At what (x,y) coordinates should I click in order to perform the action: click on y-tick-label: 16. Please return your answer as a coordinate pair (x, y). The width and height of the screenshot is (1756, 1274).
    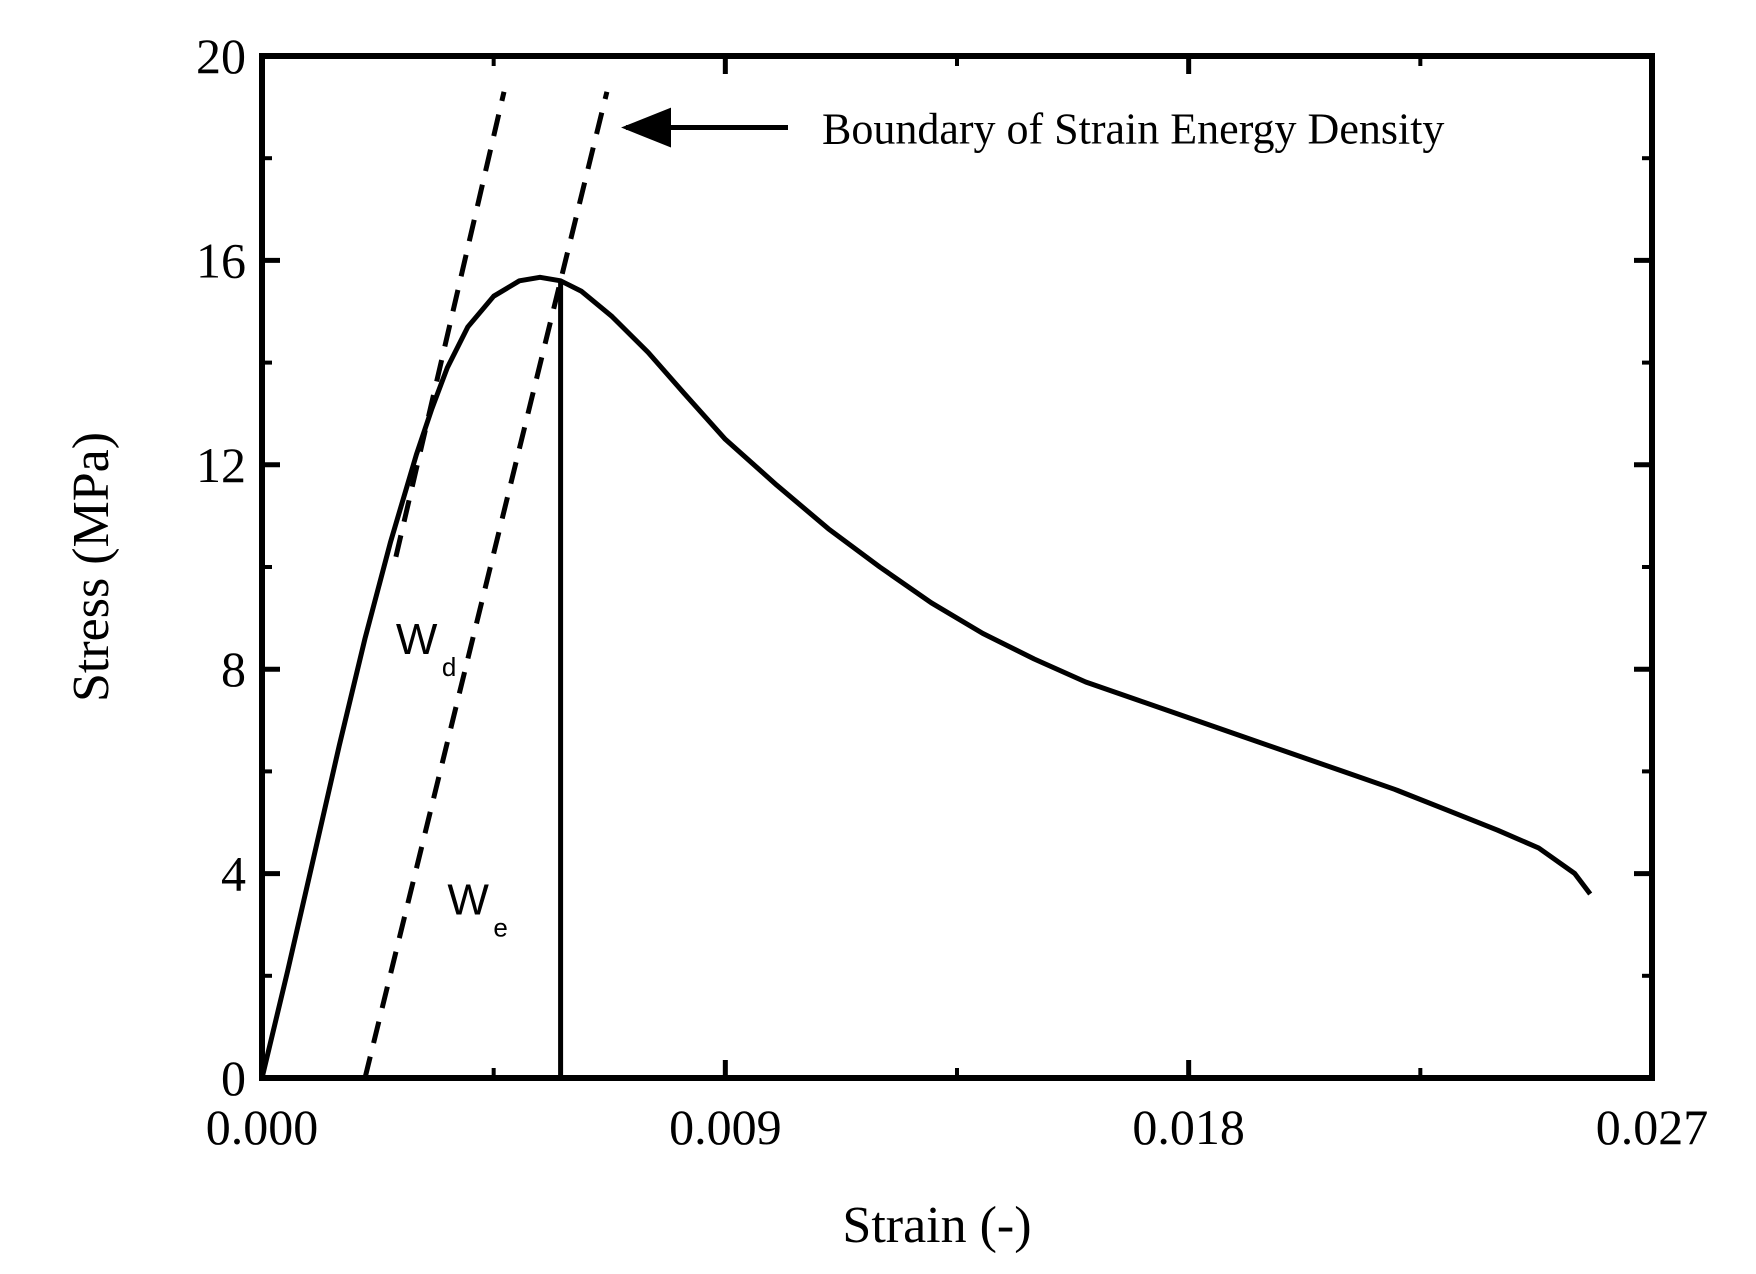
    Looking at the image, I should click on (221, 260).